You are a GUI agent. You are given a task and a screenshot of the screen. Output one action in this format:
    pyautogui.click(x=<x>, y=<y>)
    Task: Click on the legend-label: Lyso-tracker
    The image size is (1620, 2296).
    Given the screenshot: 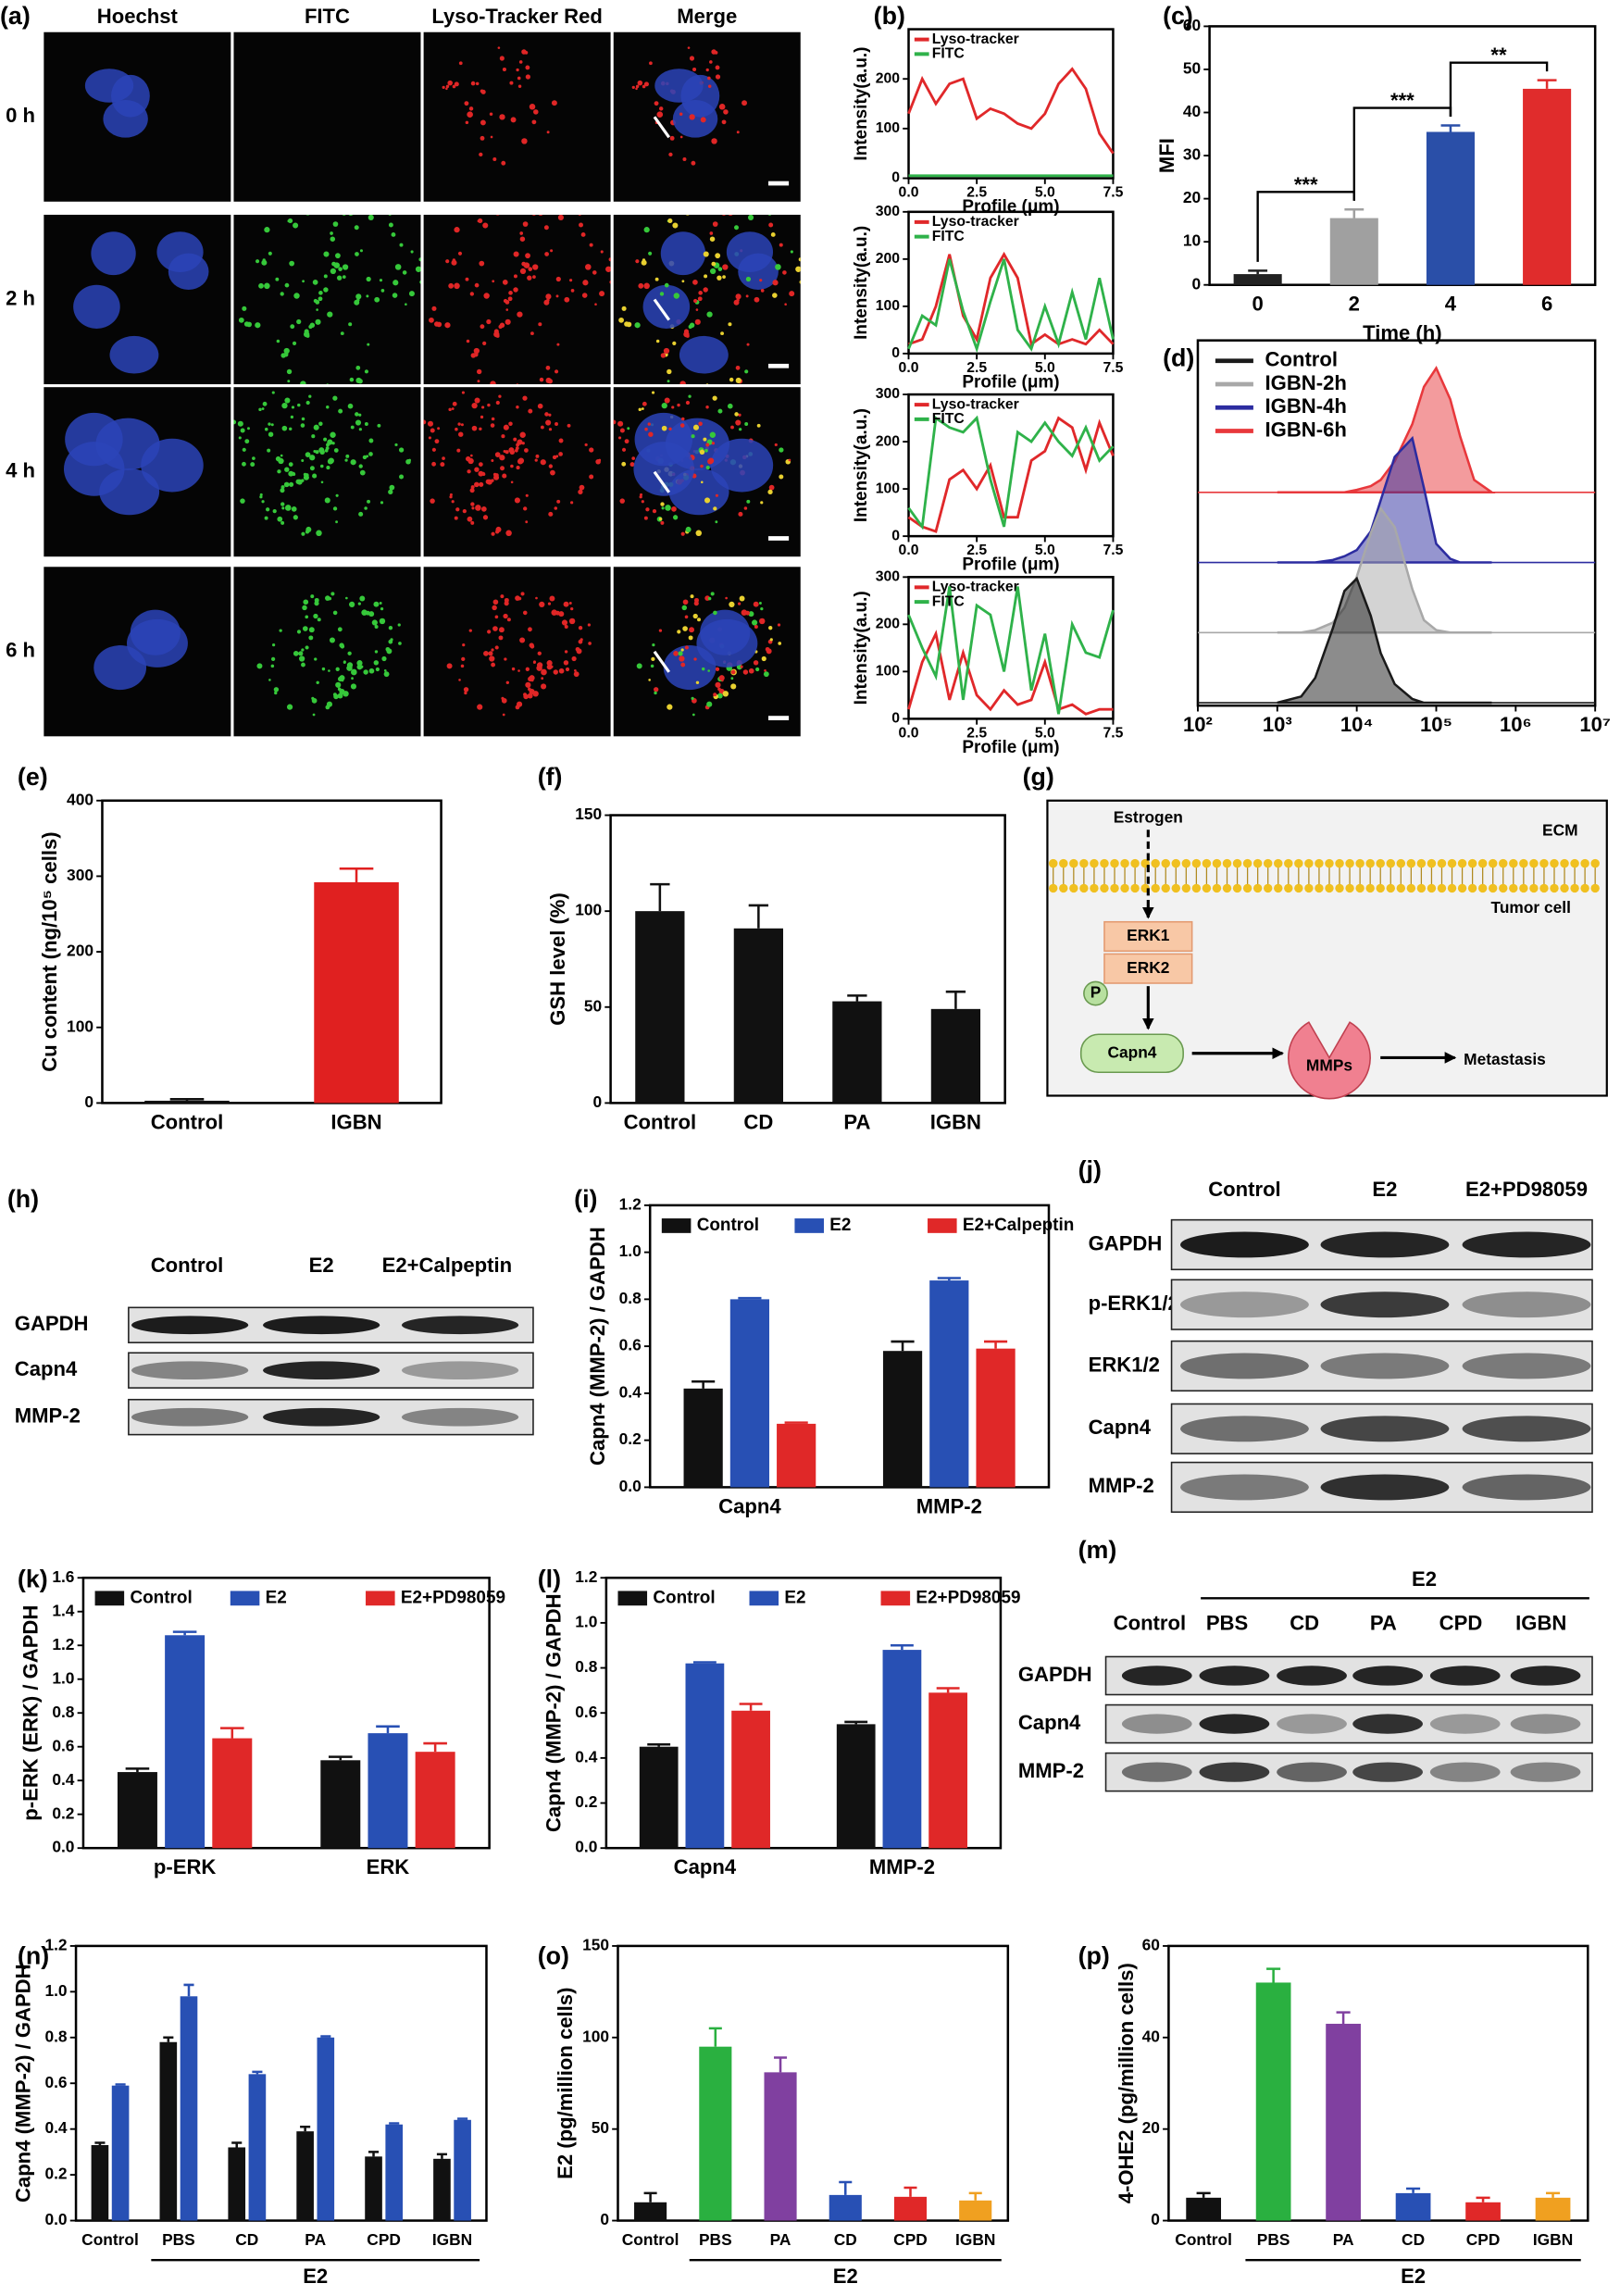 What is the action you would take?
    pyautogui.click(x=975, y=587)
    